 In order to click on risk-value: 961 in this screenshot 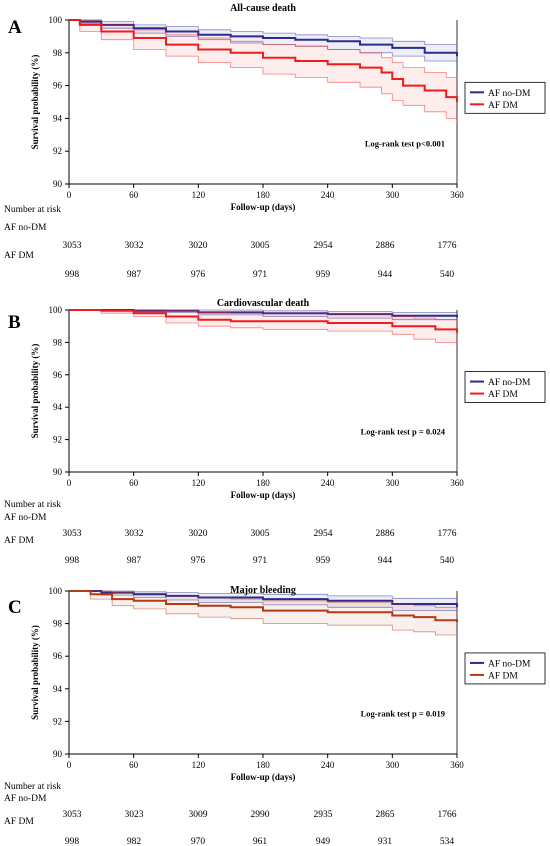, I will do `click(260, 841)`.